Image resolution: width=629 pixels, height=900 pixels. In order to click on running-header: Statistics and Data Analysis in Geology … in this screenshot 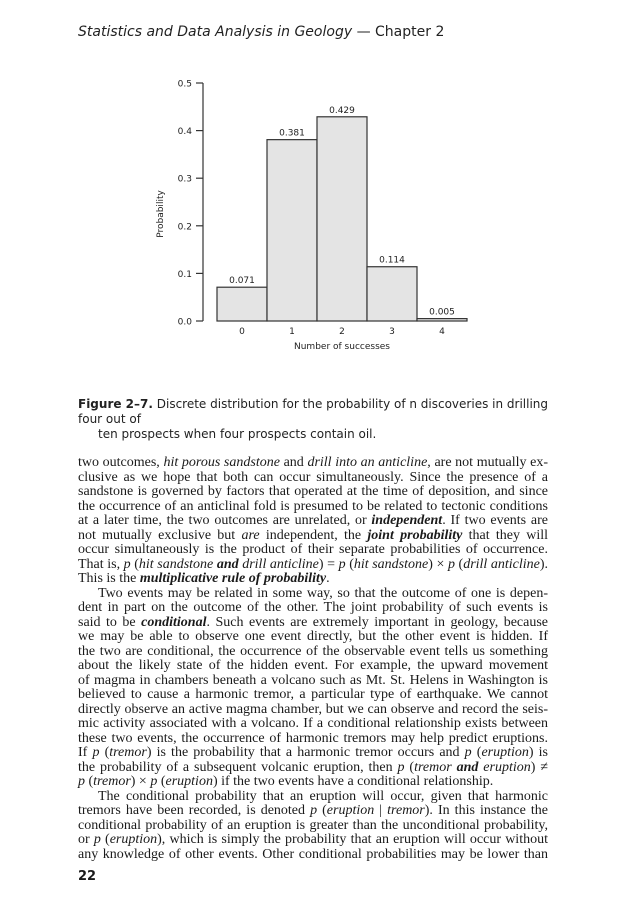, I will do `click(261, 32)`.